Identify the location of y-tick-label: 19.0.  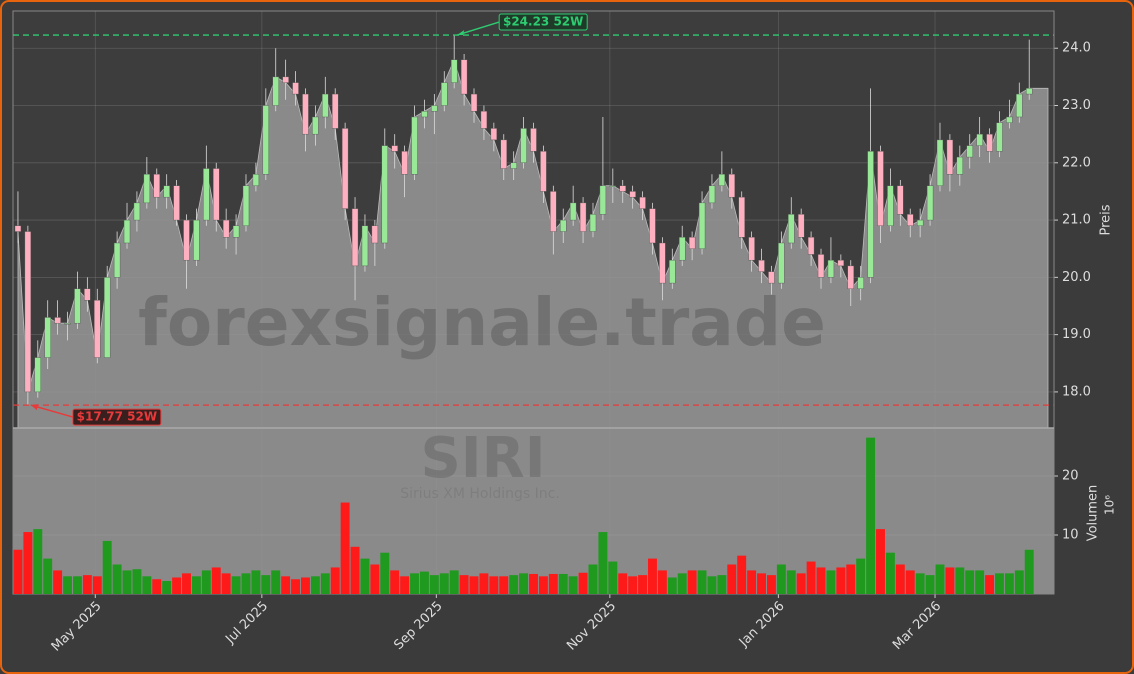
(1076, 334).